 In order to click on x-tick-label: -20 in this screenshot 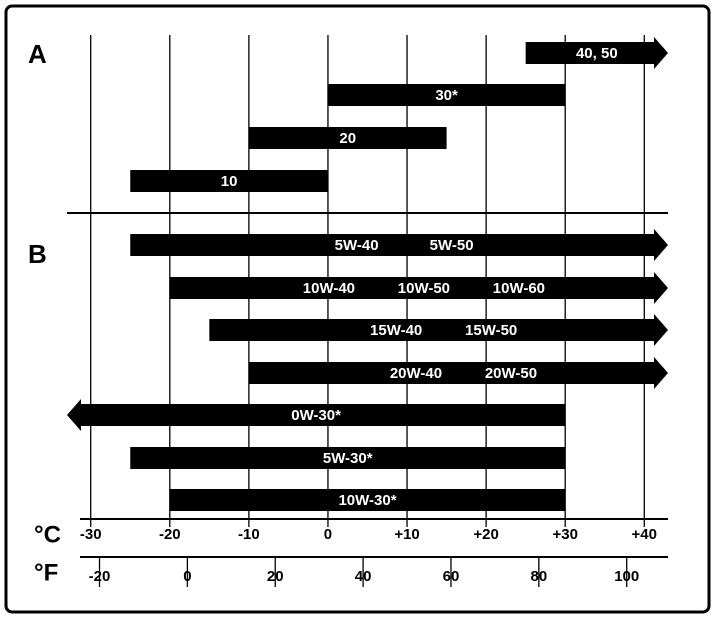, I will do `click(170, 534)`.